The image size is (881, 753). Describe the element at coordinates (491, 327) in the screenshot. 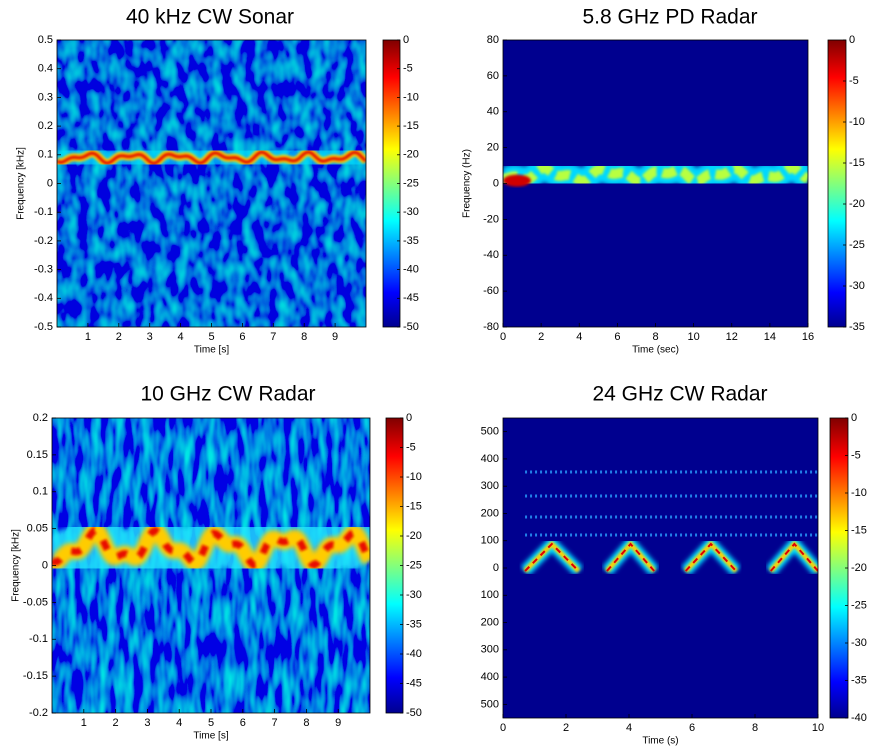

I see `y-tick-label: -80` at that location.